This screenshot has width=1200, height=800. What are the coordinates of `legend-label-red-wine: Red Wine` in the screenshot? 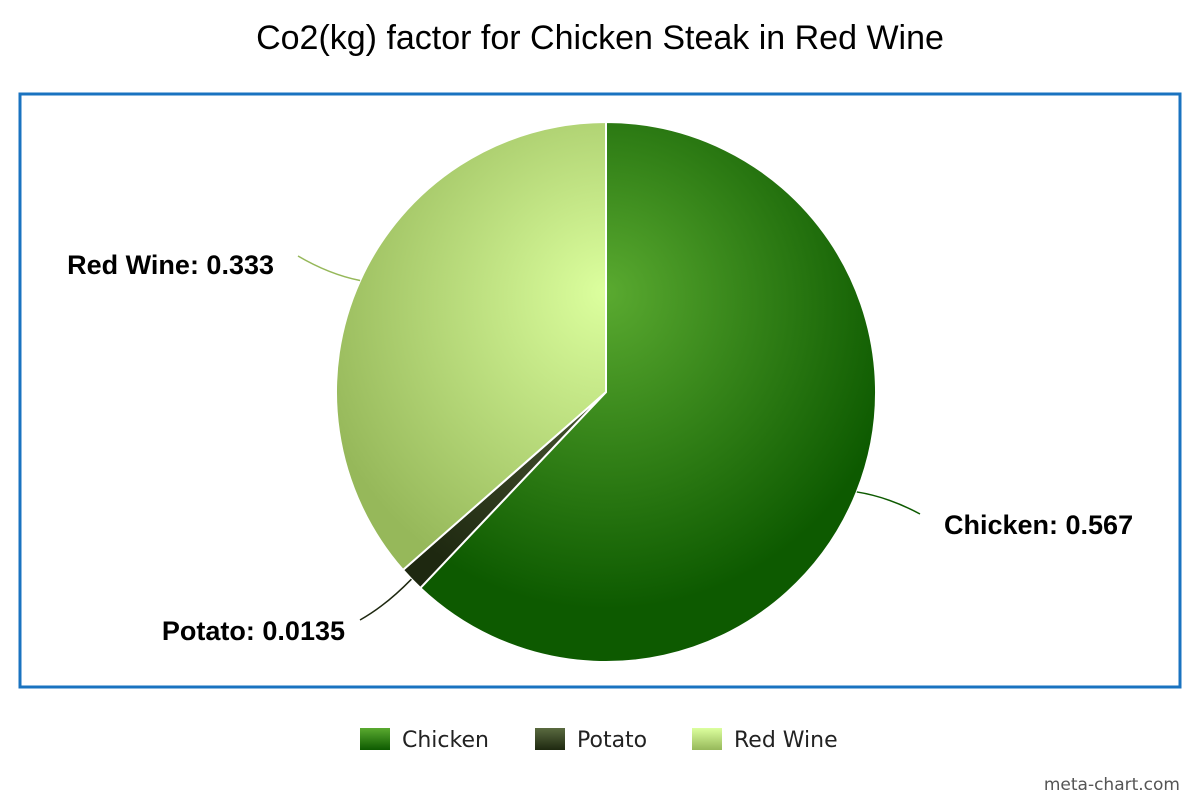 It's located at (786, 740).